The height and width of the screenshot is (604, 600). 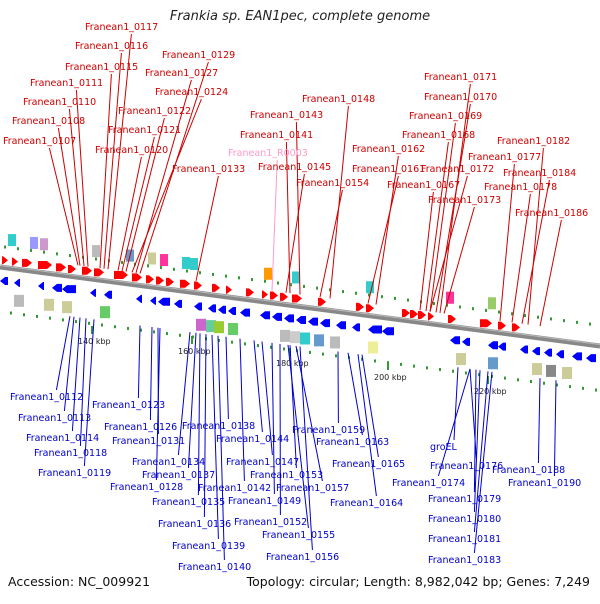 I want to click on gene-label-bottom-25: Franean1_0159, so click(x=328, y=430).